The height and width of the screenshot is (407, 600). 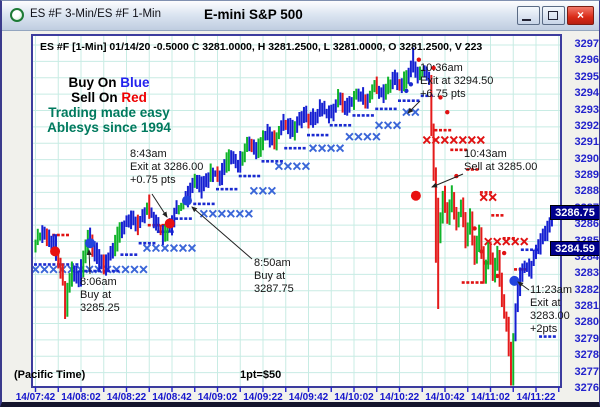 I want to click on chart-title: E-mini S&P 500, so click(x=253, y=14).